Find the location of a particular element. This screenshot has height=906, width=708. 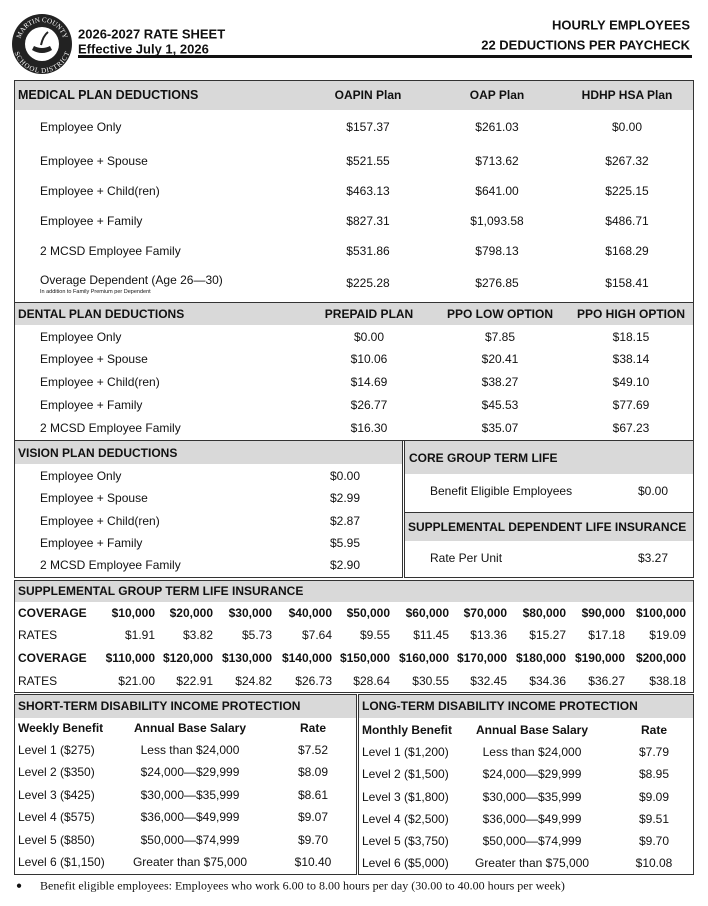

rate: $26.77 is located at coordinates (369, 405).